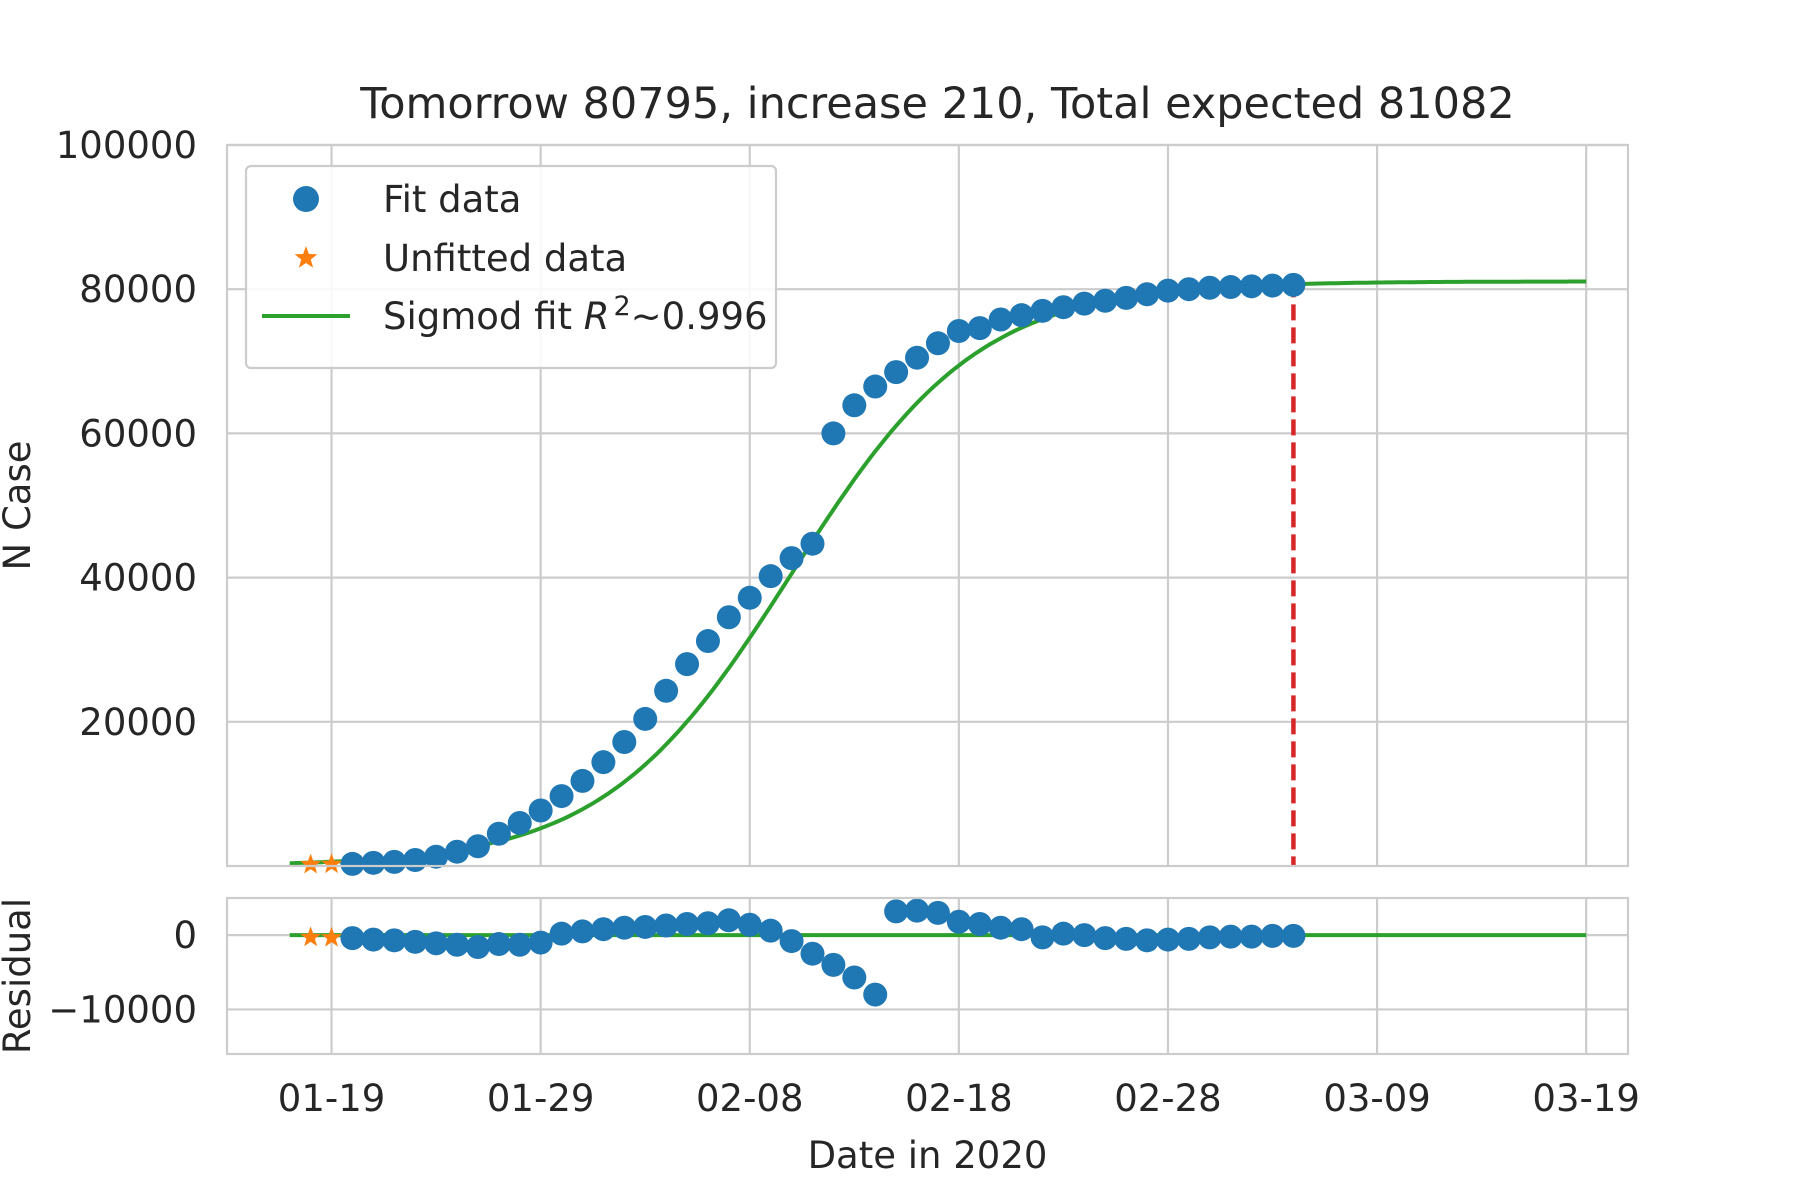 Image resolution: width=1800 pixels, height=1200 pixels. Describe the element at coordinates (1586, 1098) in the screenshot. I see `x-tick-label: 03-19` at that location.